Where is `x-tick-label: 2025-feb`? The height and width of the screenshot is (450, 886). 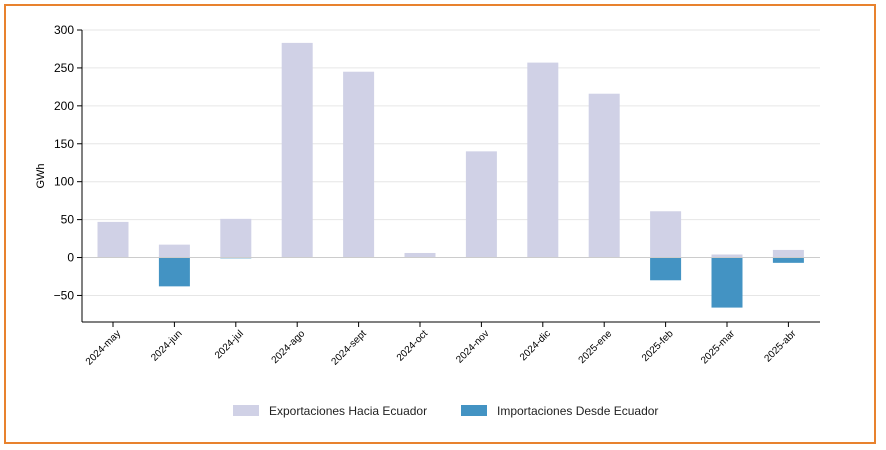
x-tick-label: 2025-feb is located at coordinates (658, 346).